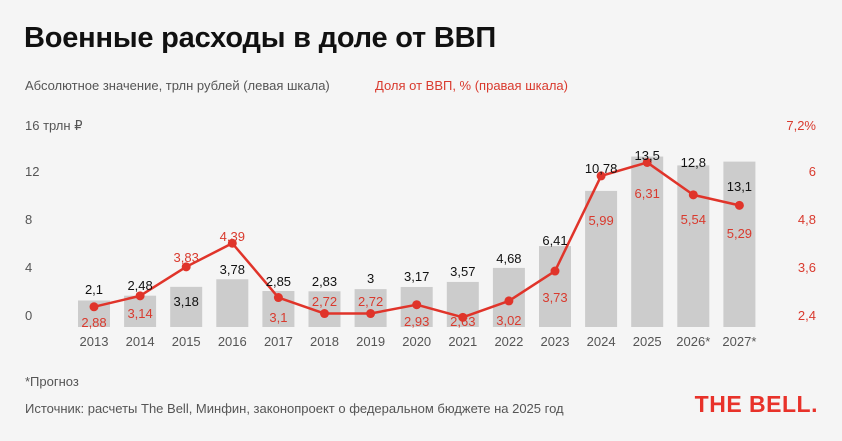 This screenshot has width=842, height=441. Describe the element at coordinates (232, 269) in the screenshot. I see `bar-value-label: 3,78` at that location.